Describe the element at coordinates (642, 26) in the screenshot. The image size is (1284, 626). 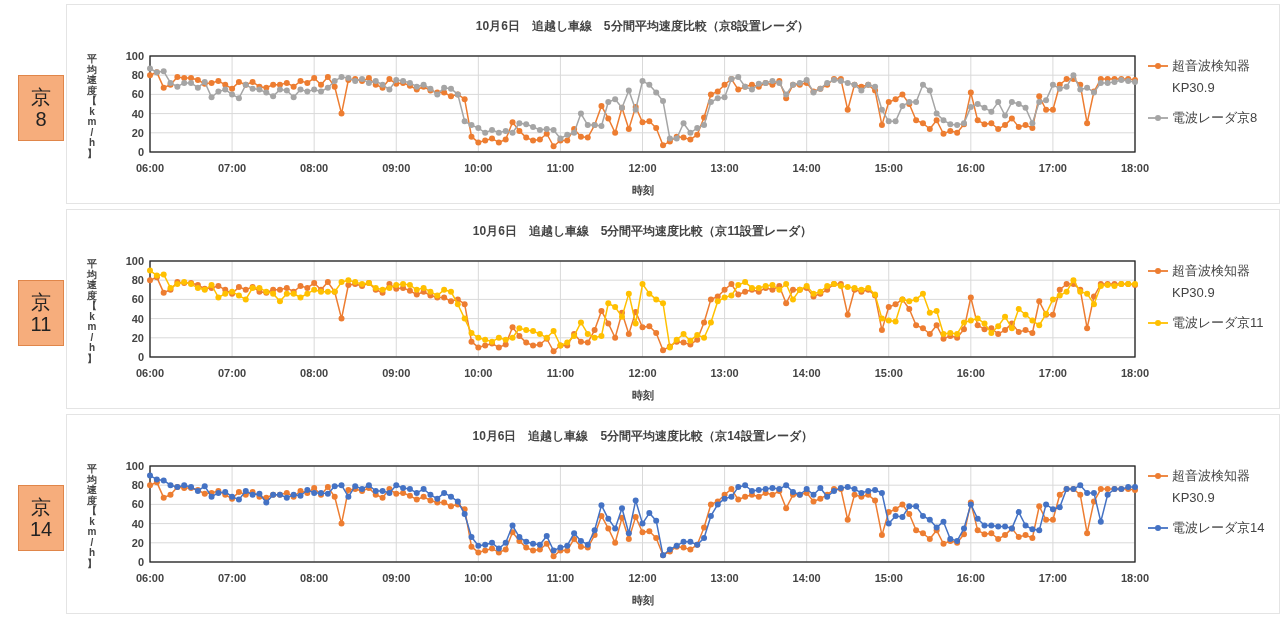
I see `chart-title: 10月6日 追越し車線 5分間平均速度比較（京8設置レーダ）` at that location.